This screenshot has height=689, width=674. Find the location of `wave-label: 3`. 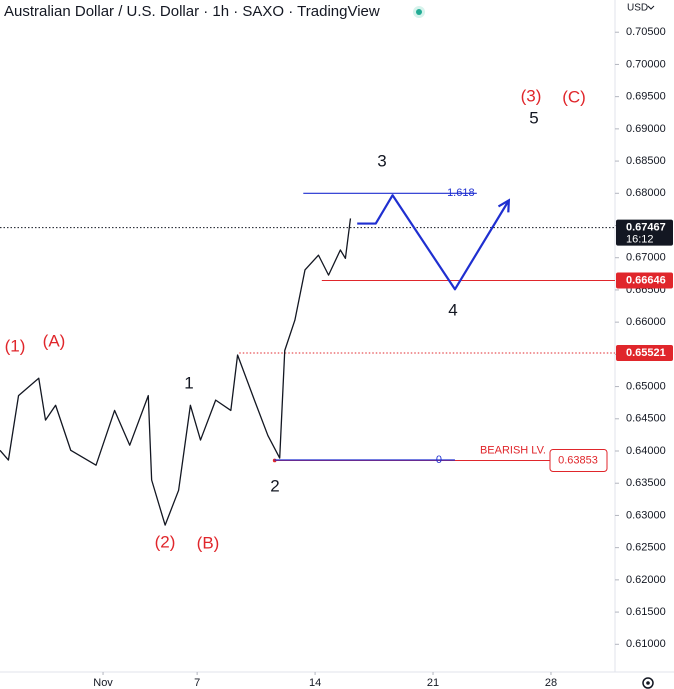

wave-label: 3 is located at coordinates (381, 160).